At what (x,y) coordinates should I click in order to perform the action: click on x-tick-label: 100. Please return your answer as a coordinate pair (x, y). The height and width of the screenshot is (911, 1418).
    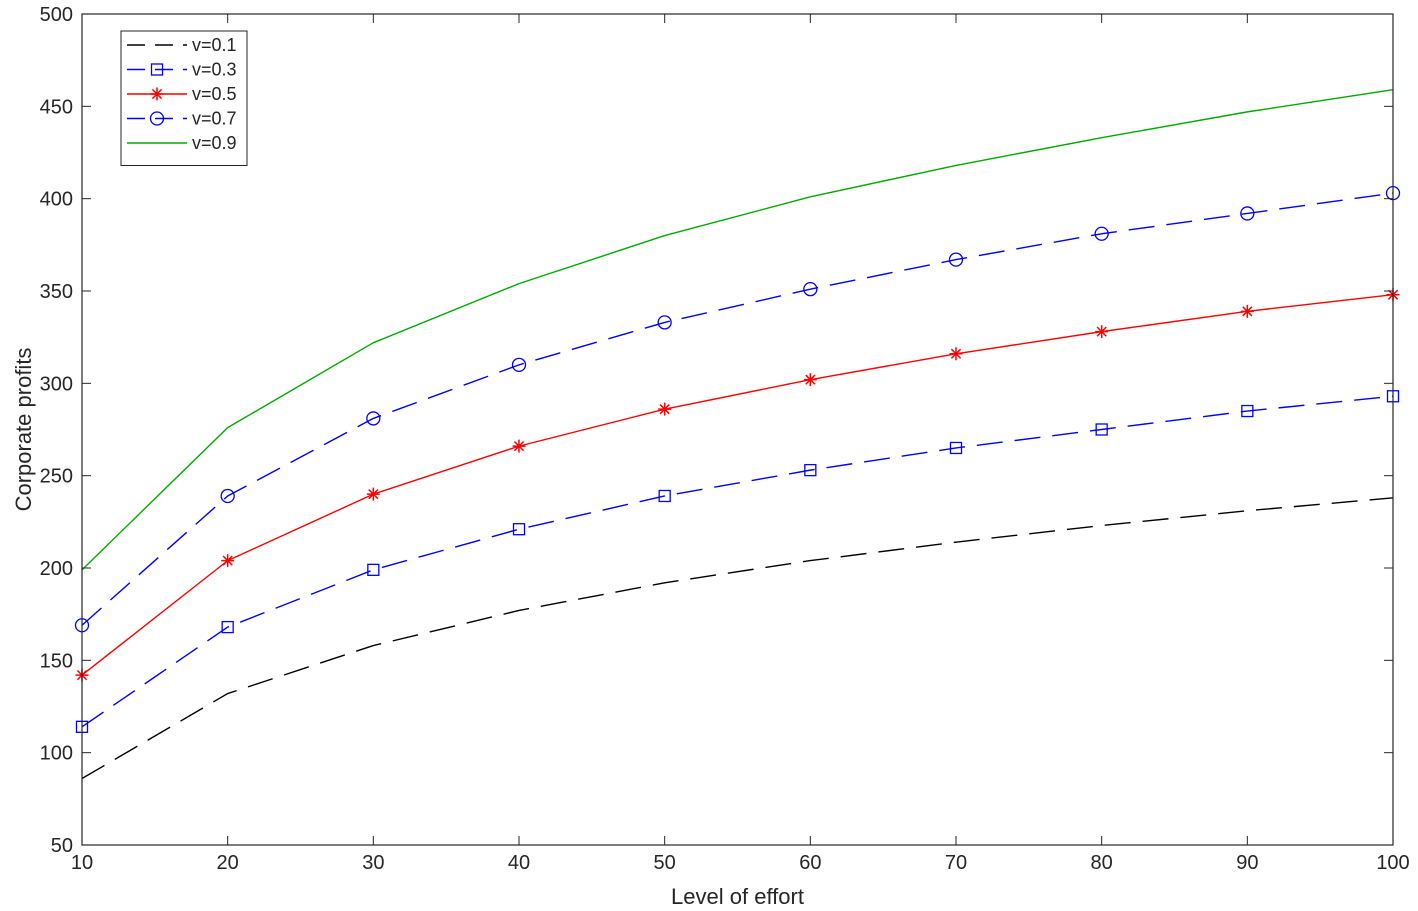
    Looking at the image, I should click on (1392, 863).